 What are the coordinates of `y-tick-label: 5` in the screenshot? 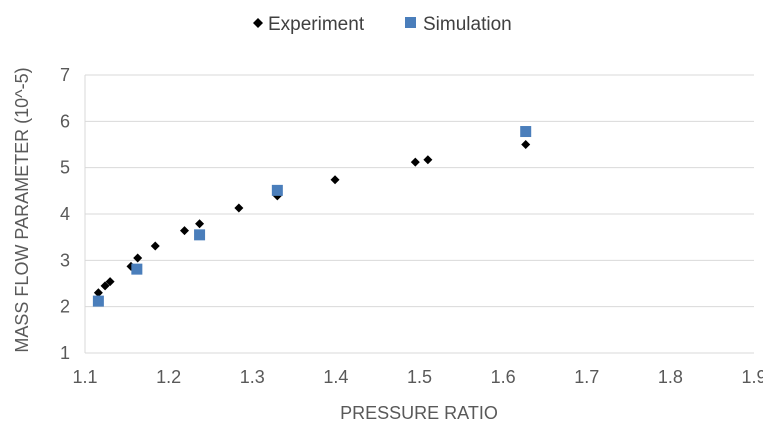 It's located at (65, 168).